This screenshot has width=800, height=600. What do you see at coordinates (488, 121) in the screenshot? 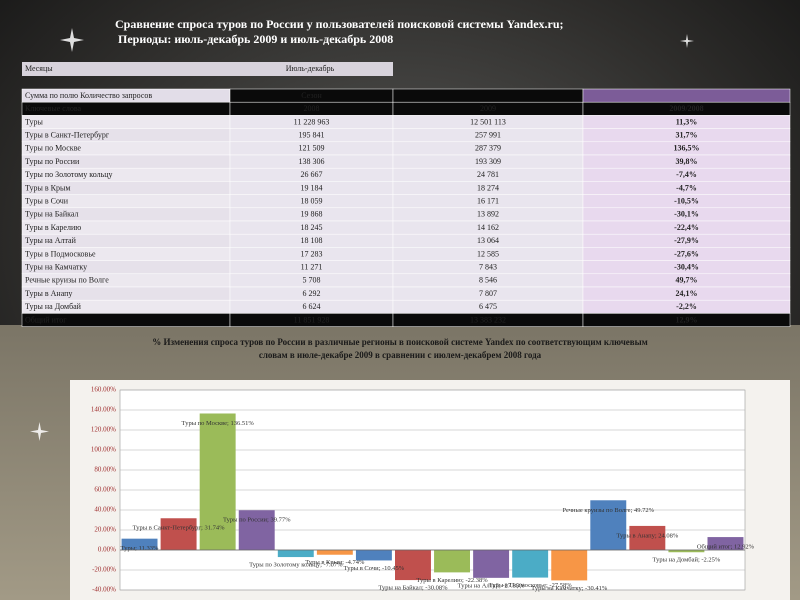
I see `cell-text: 12 501 113` at bounding box center [488, 121].